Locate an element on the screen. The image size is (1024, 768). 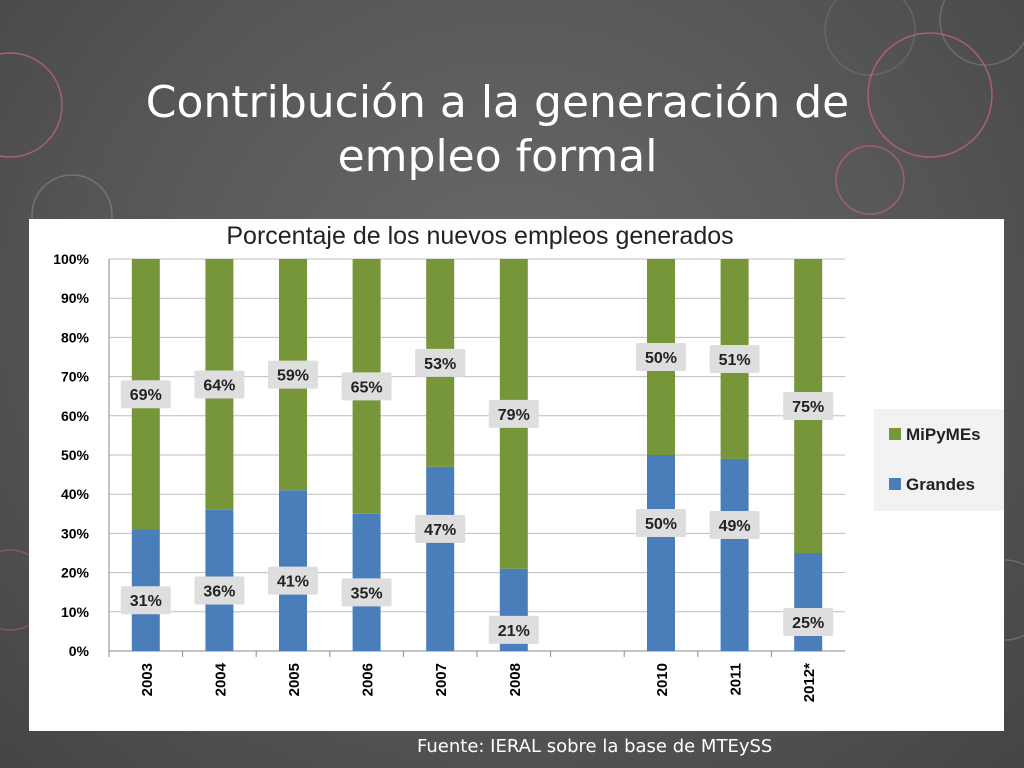
x-tick-label: 2003 is located at coordinates (147, 679).